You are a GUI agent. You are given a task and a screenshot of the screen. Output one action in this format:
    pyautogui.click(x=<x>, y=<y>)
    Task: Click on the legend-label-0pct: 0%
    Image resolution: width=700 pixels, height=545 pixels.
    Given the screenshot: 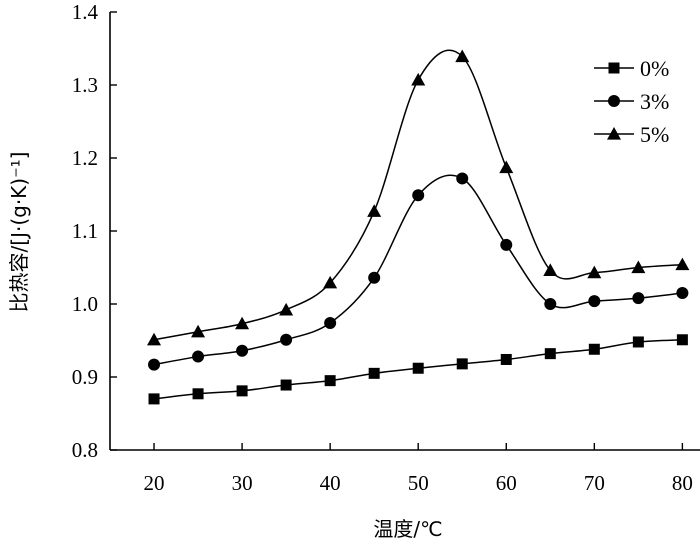 What is the action you would take?
    pyautogui.click(x=654, y=68)
    